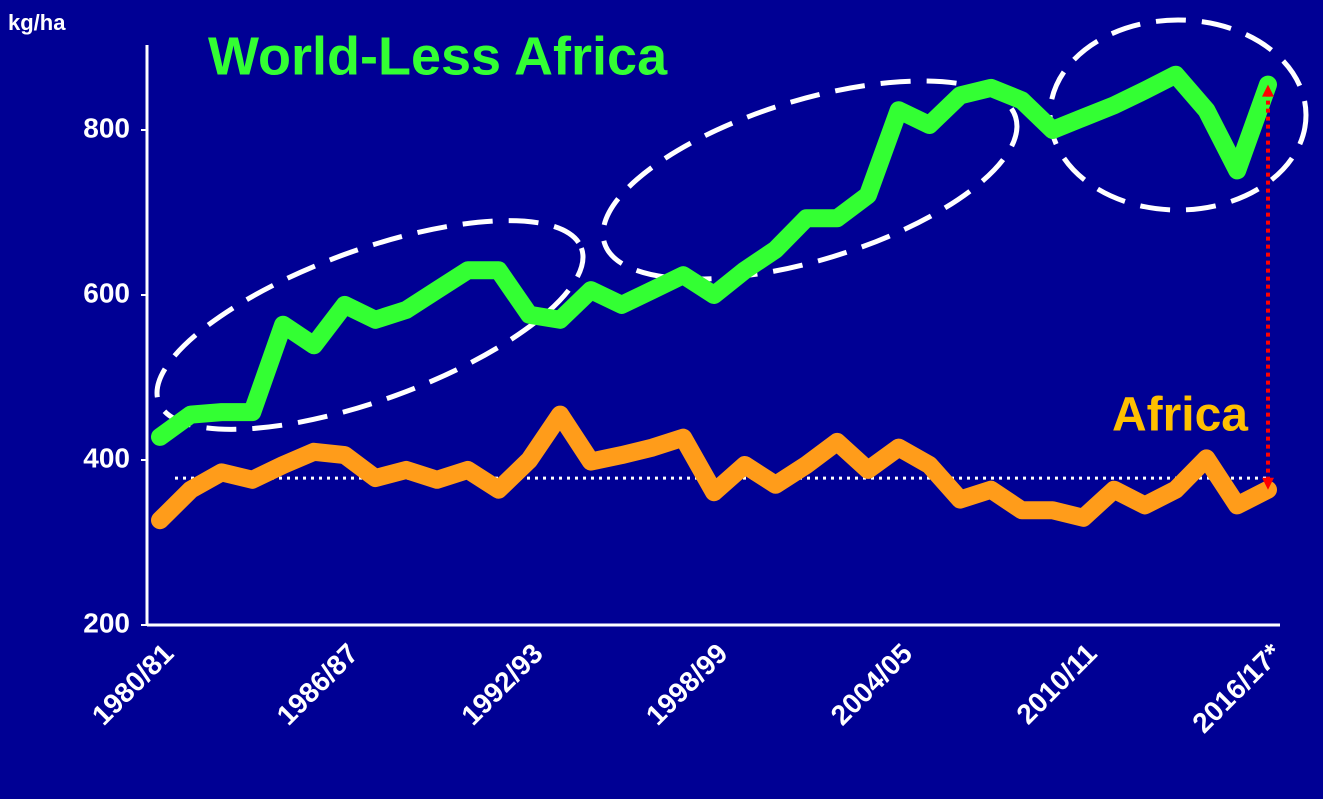 Image resolution: width=1323 pixels, height=799 pixels. What do you see at coordinates (714, 467) in the screenshot?
I see `data-line` at bounding box center [714, 467].